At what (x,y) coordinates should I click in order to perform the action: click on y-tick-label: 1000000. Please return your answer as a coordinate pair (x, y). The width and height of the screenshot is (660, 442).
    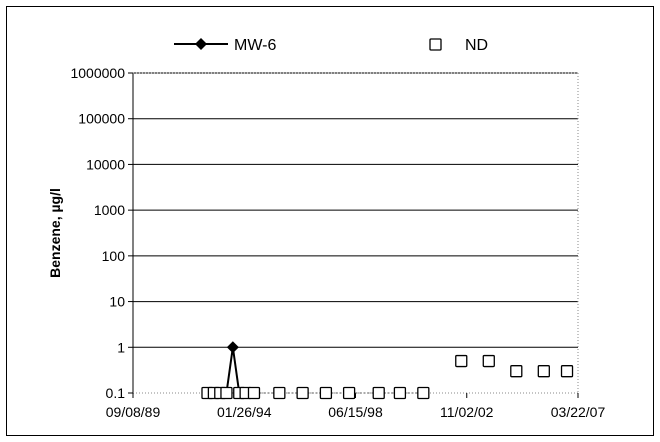
    Looking at the image, I should click on (97, 73).